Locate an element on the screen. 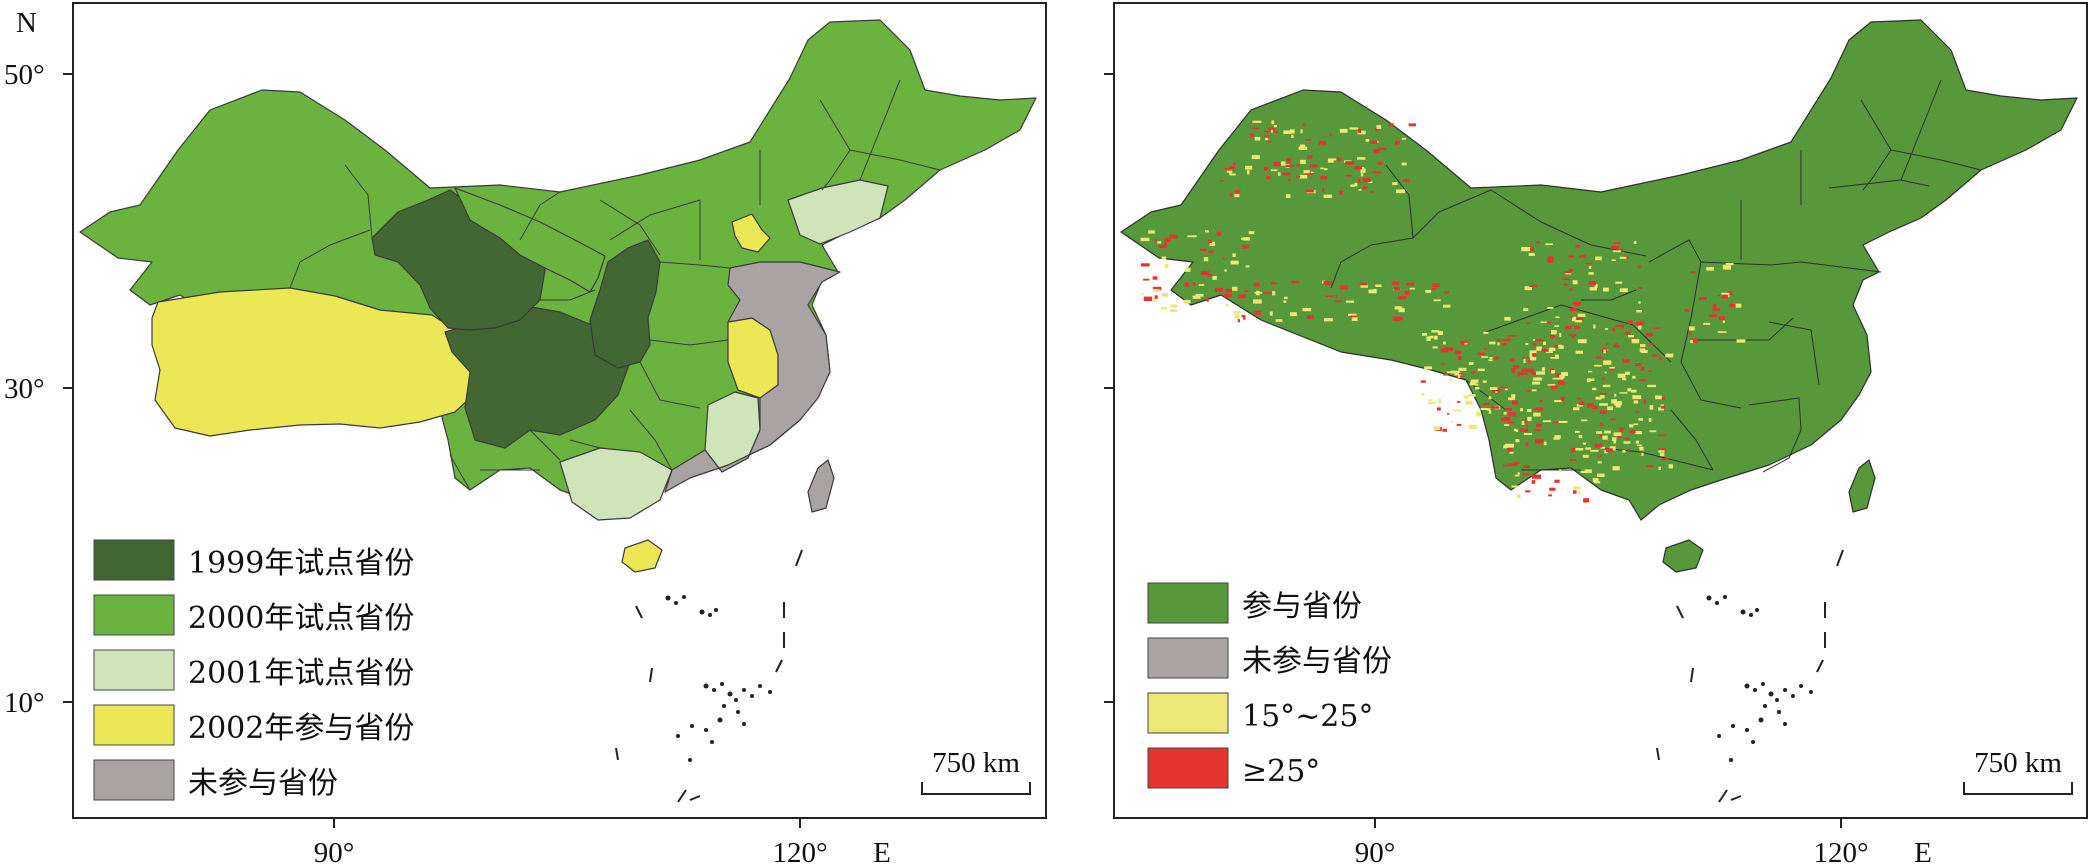  right-legend-label: 15°~25° is located at coordinates (1307, 716).